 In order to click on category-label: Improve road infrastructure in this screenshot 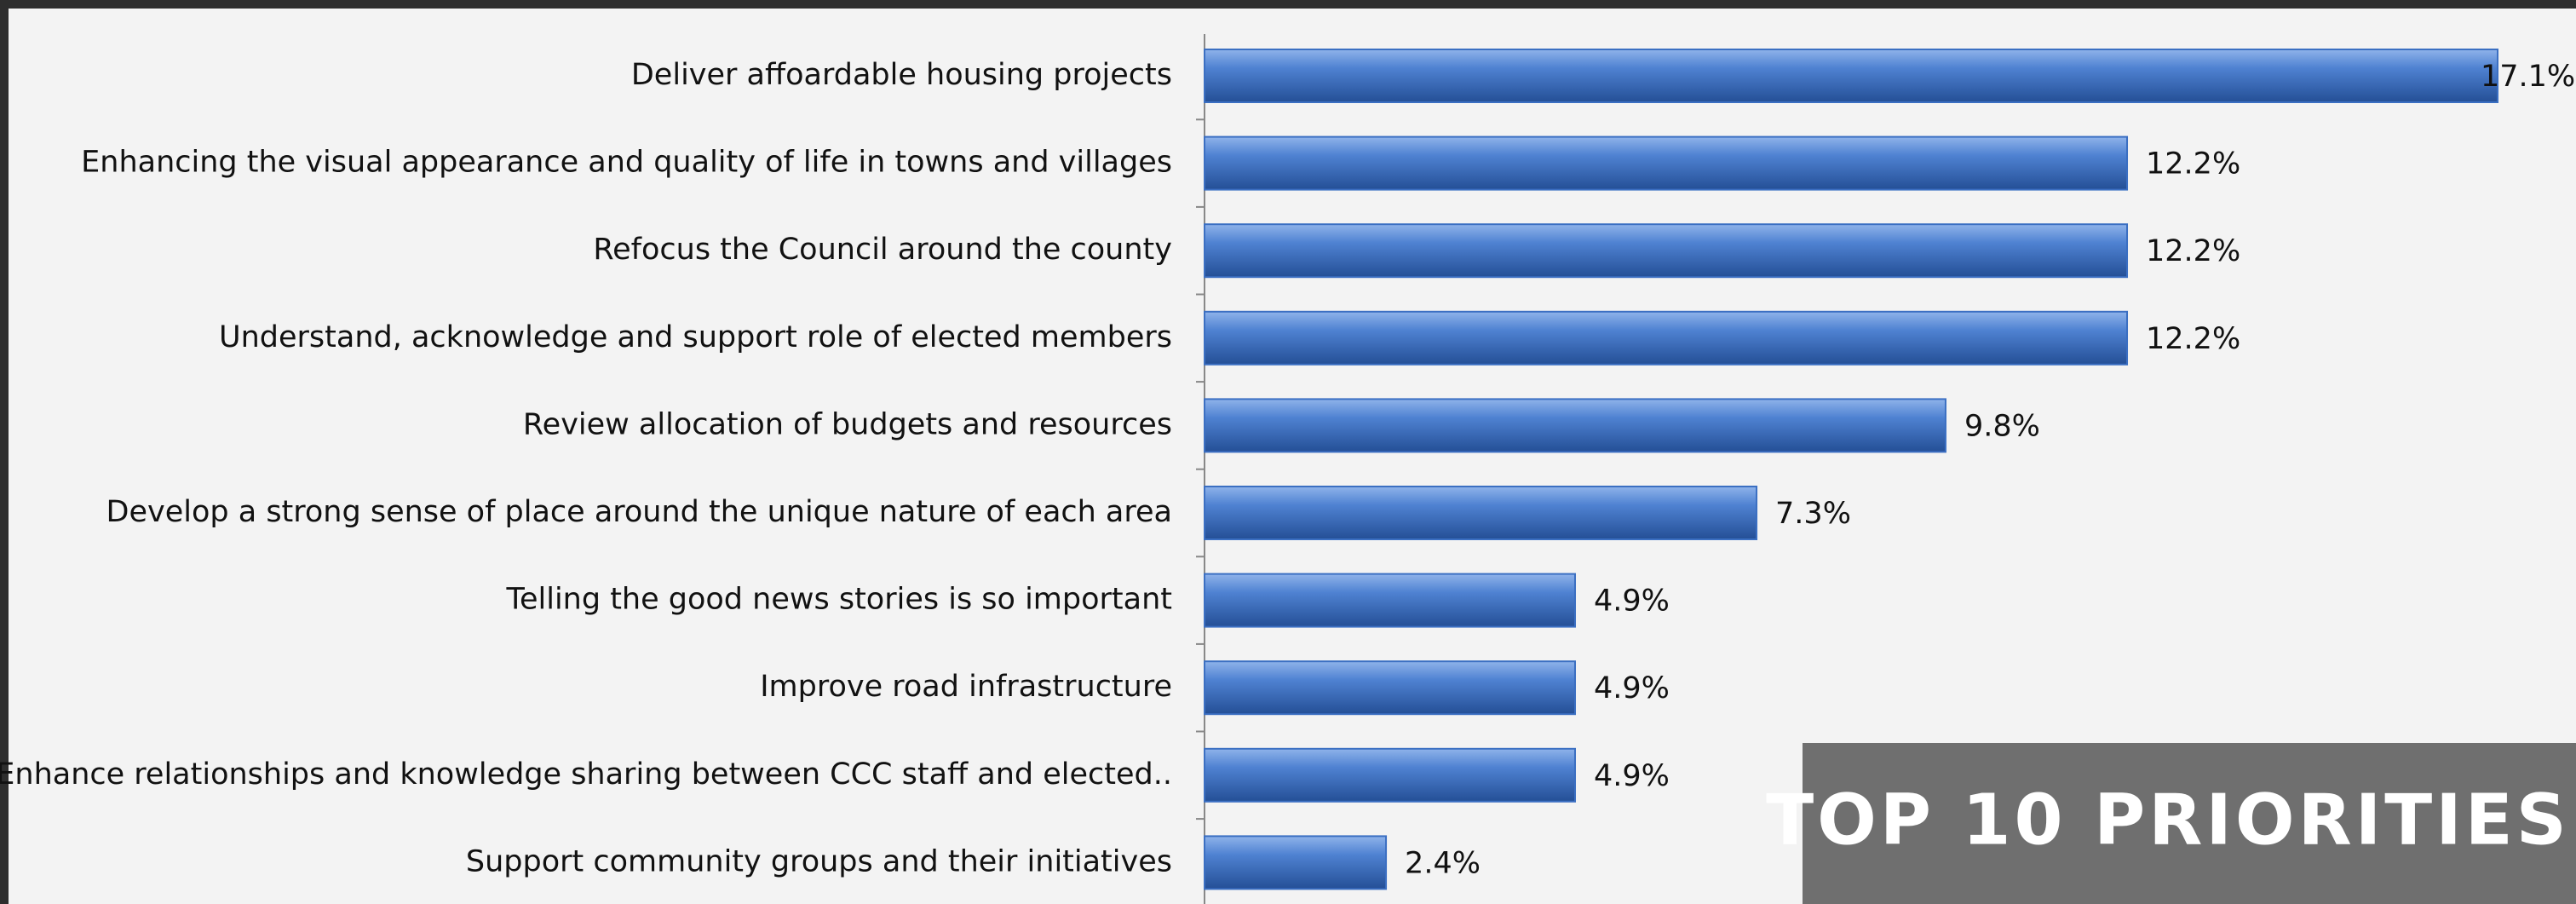, I will do `click(966, 687)`.